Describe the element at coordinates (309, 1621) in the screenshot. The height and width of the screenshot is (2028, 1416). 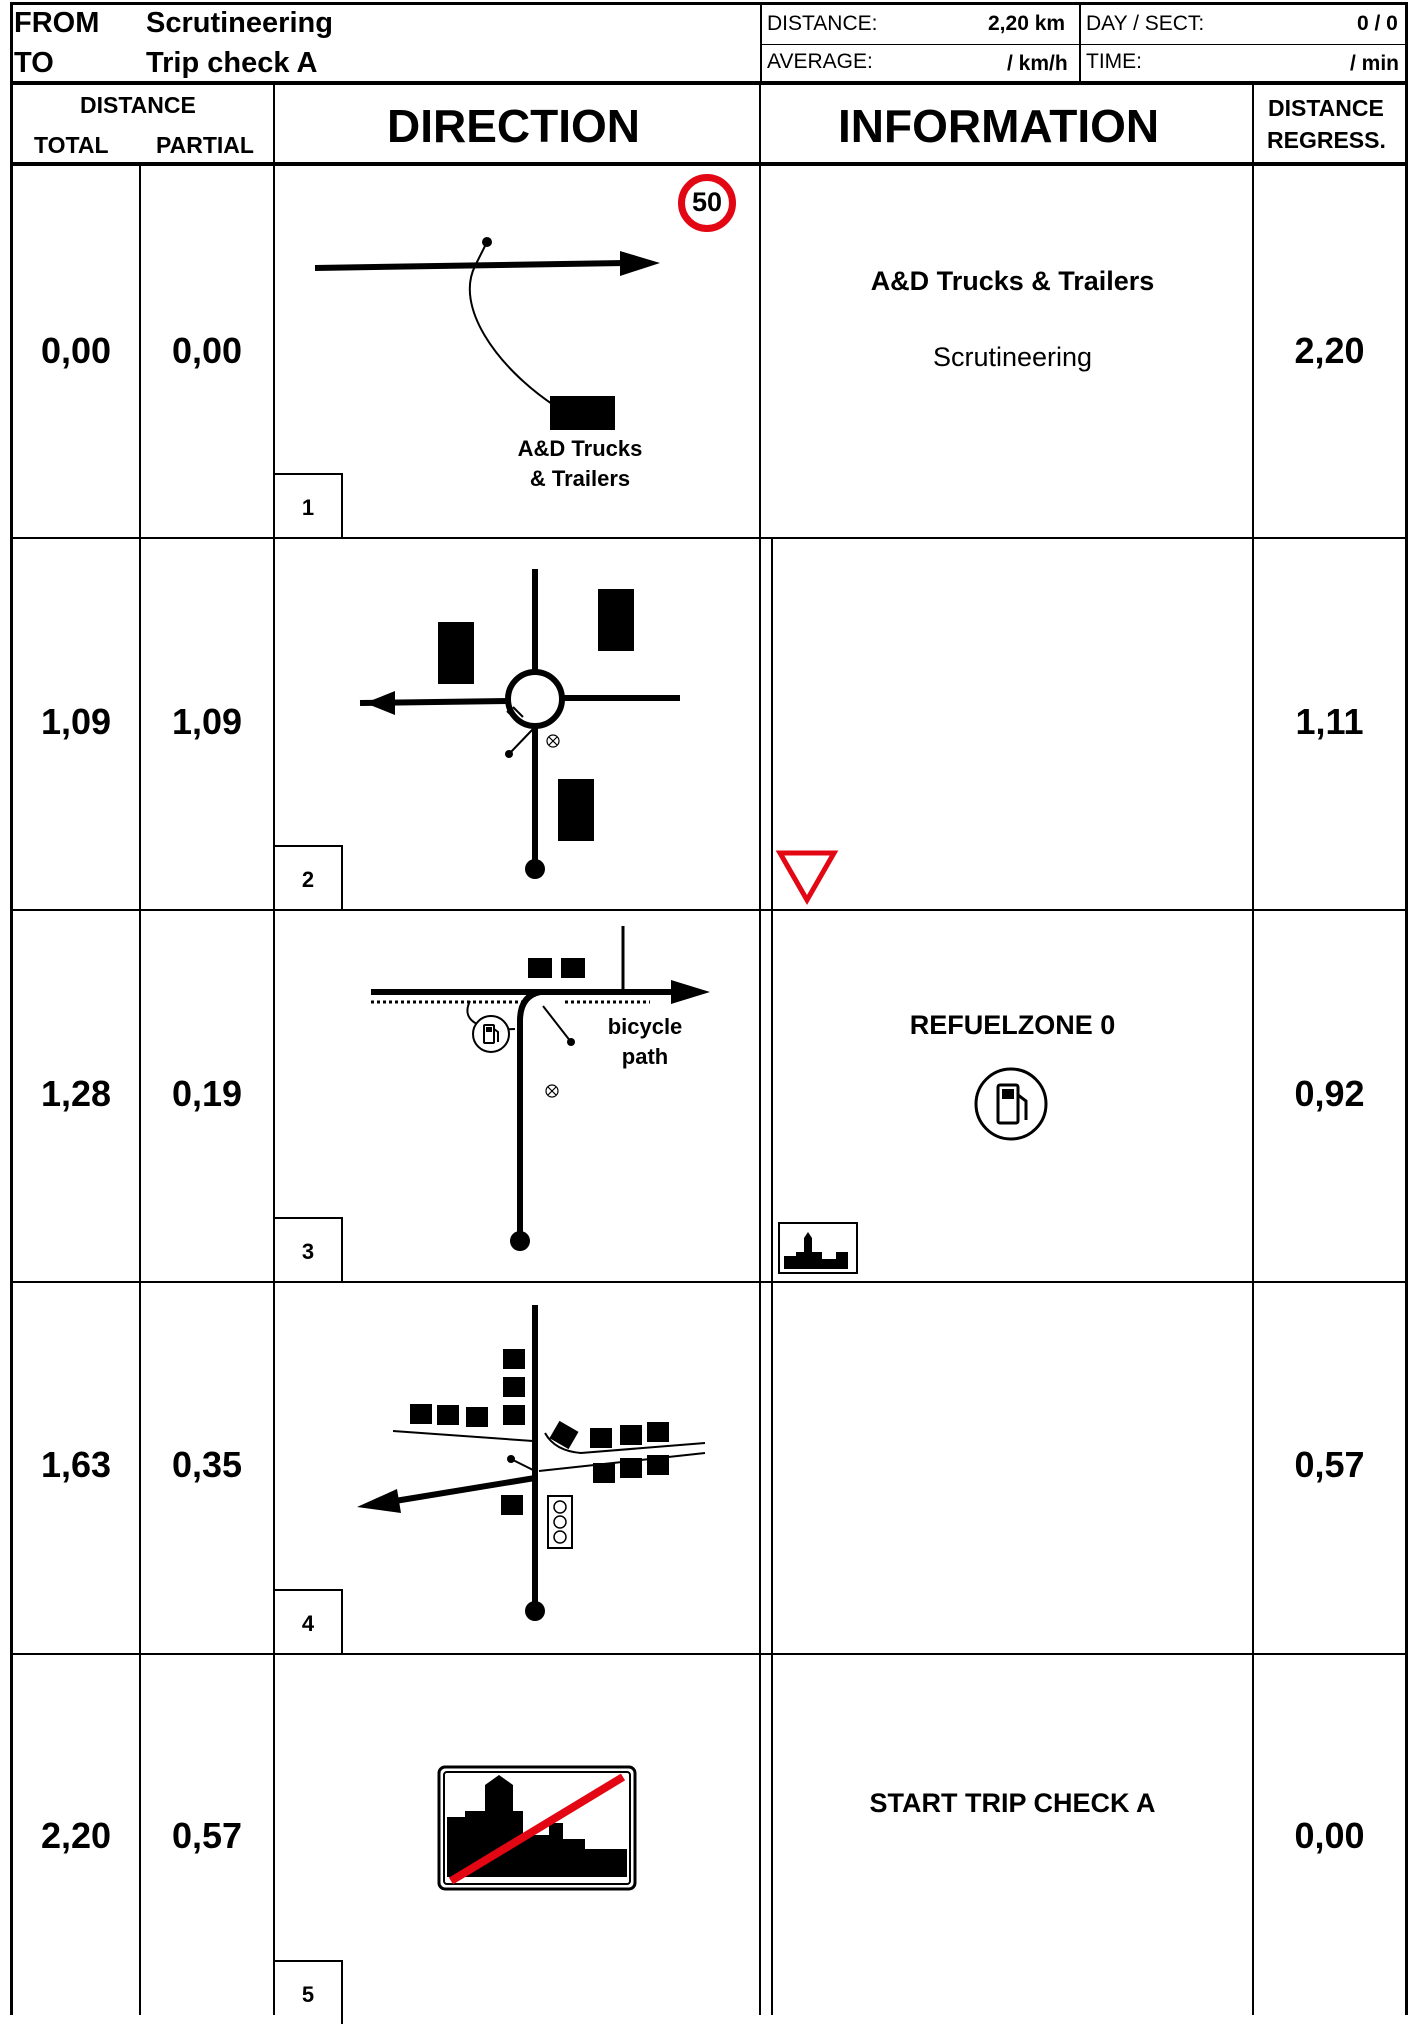
I see `row-number: 4` at that location.